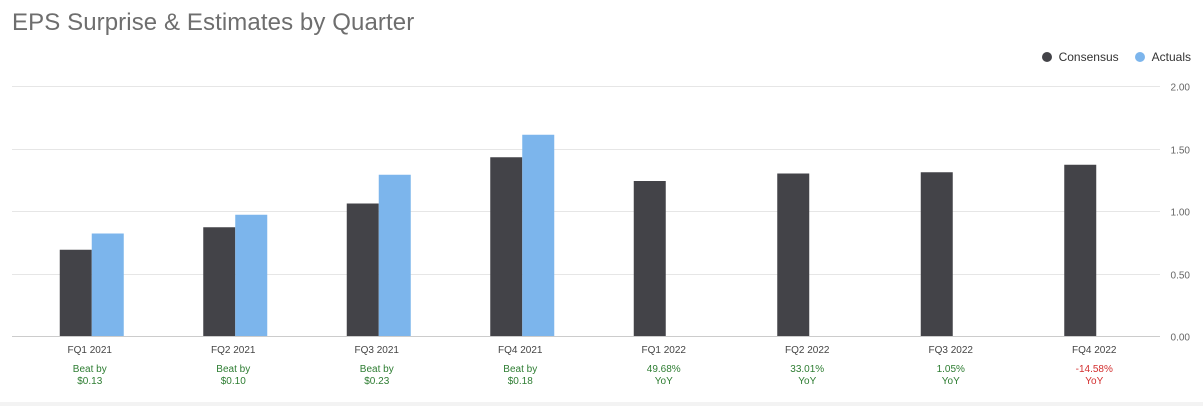  Describe the element at coordinates (377, 350) in the screenshot. I see `x-tick-label: FQ3 2021` at that location.